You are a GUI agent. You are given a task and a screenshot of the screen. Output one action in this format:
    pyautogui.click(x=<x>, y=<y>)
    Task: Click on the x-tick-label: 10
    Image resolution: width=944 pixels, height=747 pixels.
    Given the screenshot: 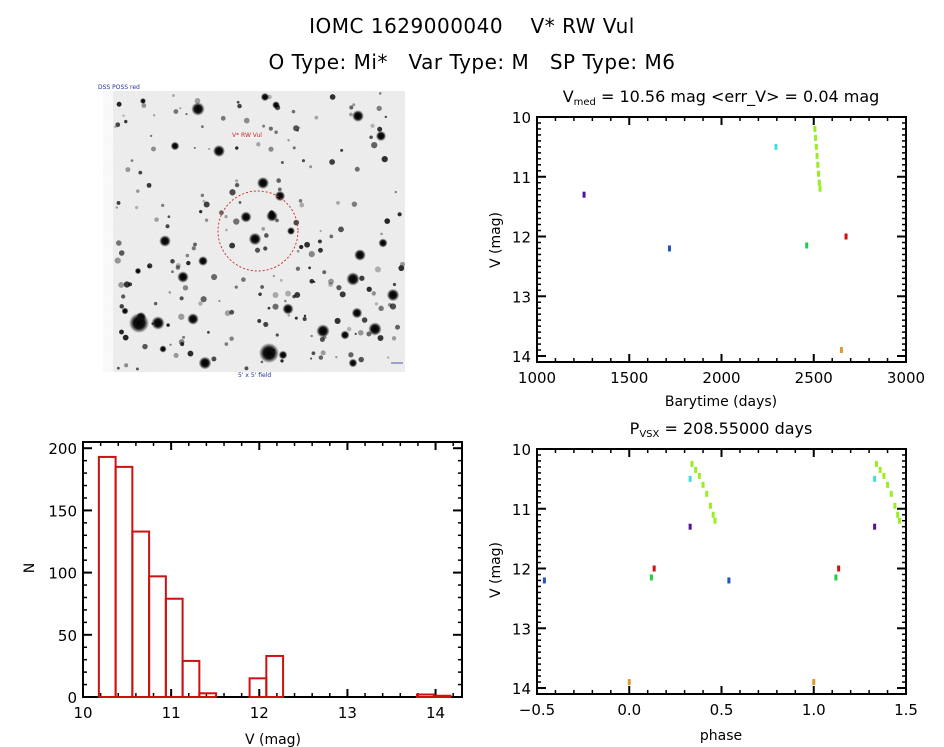 What is the action you would take?
    pyautogui.click(x=82, y=713)
    